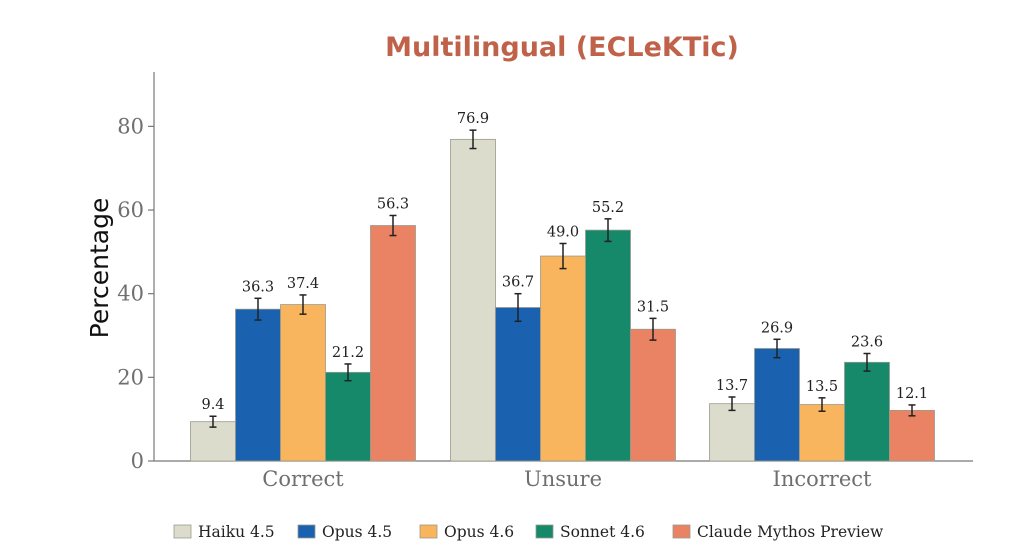 Image resolution: width=1027 pixels, height=554 pixels. What do you see at coordinates (137, 461) in the screenshot?
I see `y-tick-label: 0` at bounding box center [137, 461].